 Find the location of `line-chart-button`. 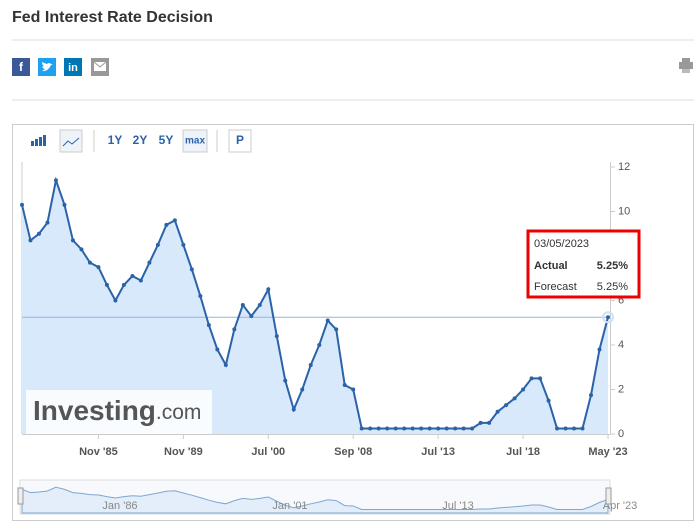

line-chart-button is located at coordinates (71, 141).